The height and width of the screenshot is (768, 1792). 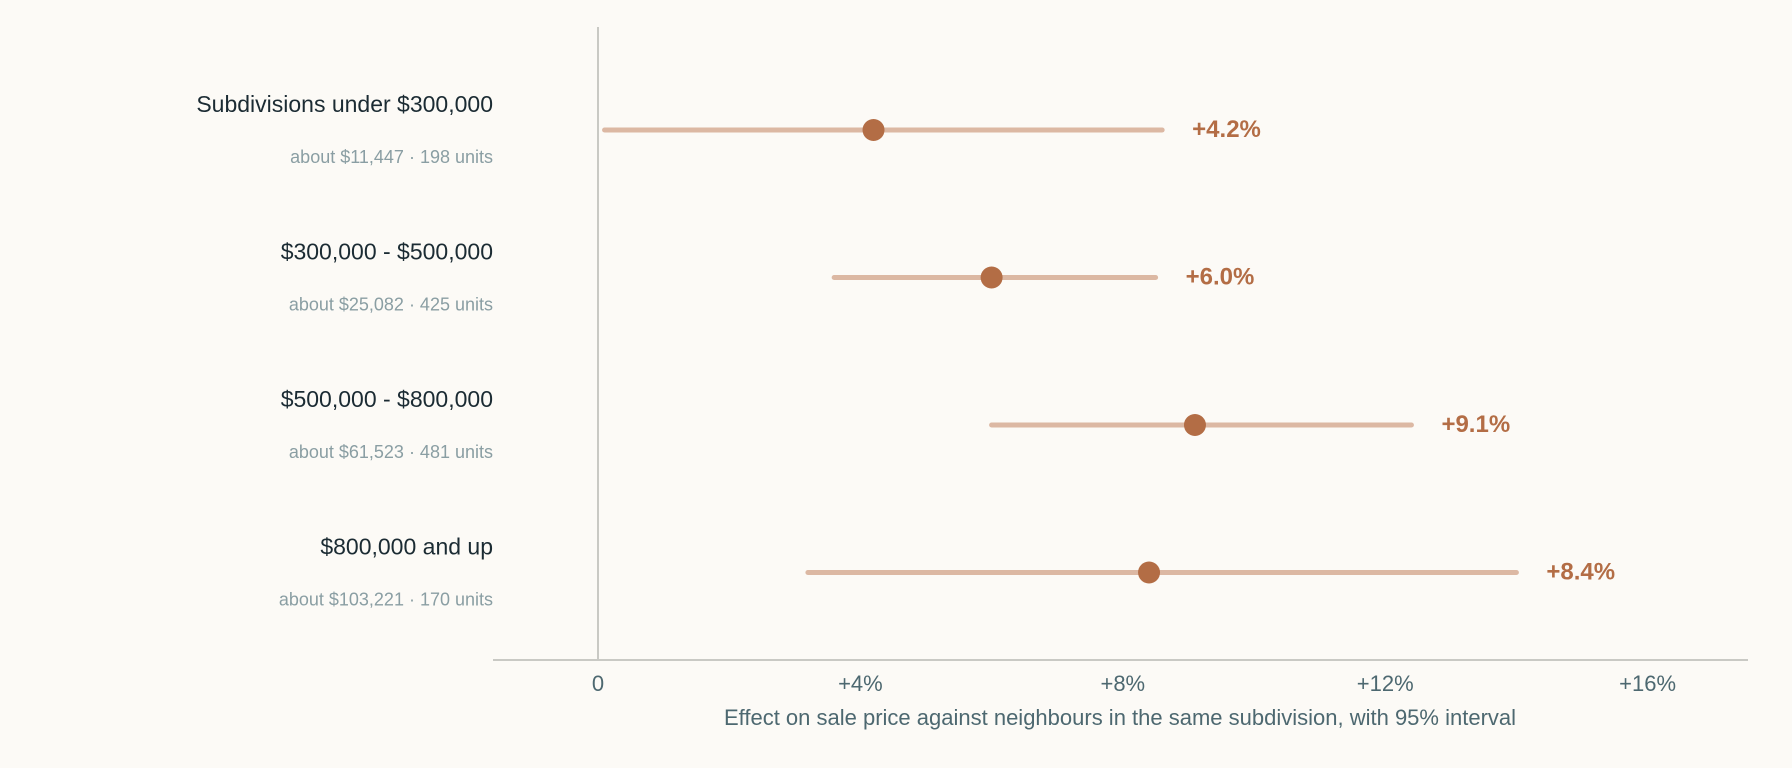 I want to click on x-tick-label: +12%, so click(x=1385, y=683).